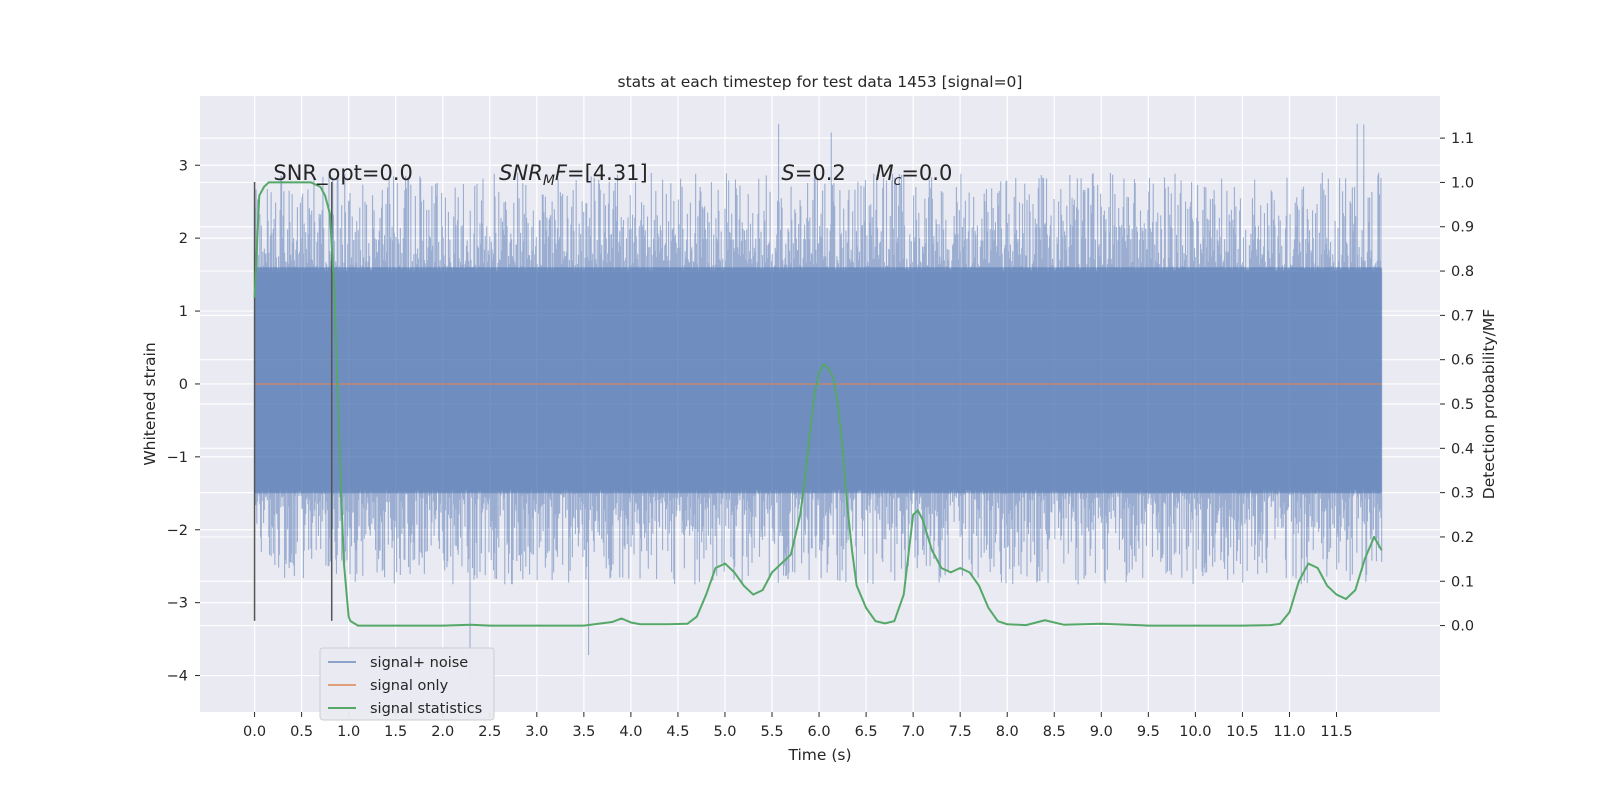 This screenshot has width=1600, height=800. I want to click on legend-entry-signal-only: signal only, so click(388, 686).